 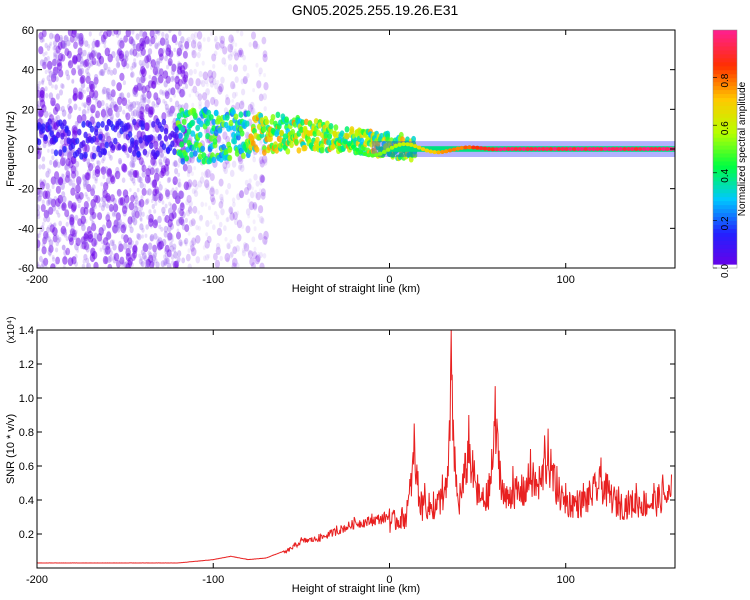 I want to click on x-tick-label: 100, so click(x=566, y=280).